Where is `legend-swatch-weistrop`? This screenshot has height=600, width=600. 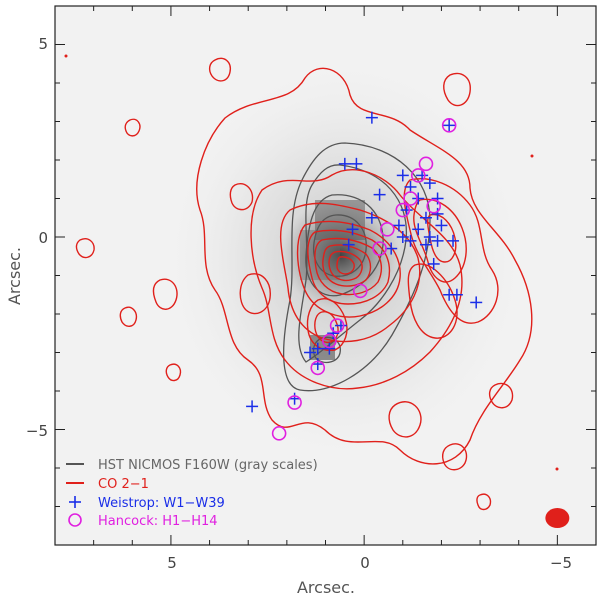 legend-swatch-weistrop is located at coordinates (75, 502).